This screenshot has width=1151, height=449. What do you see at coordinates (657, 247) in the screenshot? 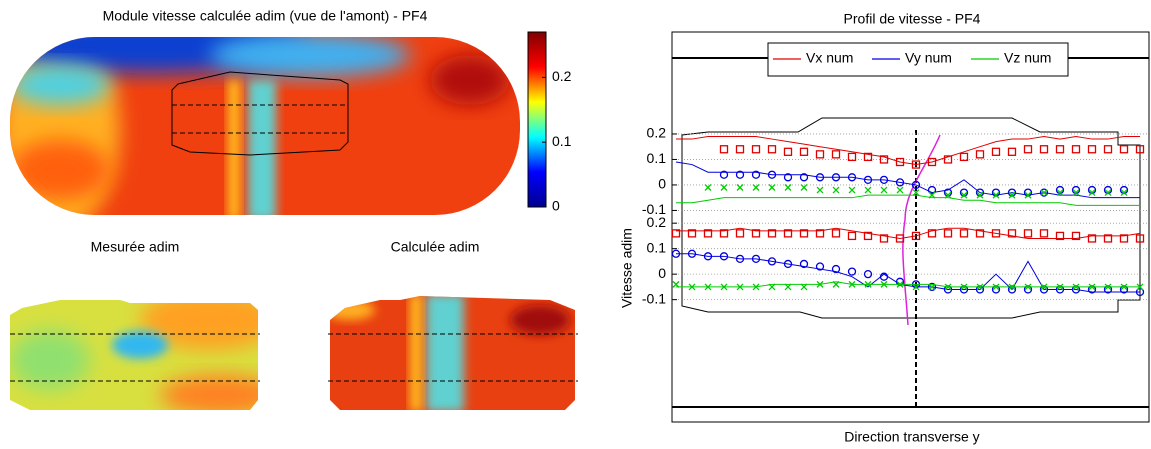
I see `y-tick-label: 0.1` at bounding box center [657, 247].